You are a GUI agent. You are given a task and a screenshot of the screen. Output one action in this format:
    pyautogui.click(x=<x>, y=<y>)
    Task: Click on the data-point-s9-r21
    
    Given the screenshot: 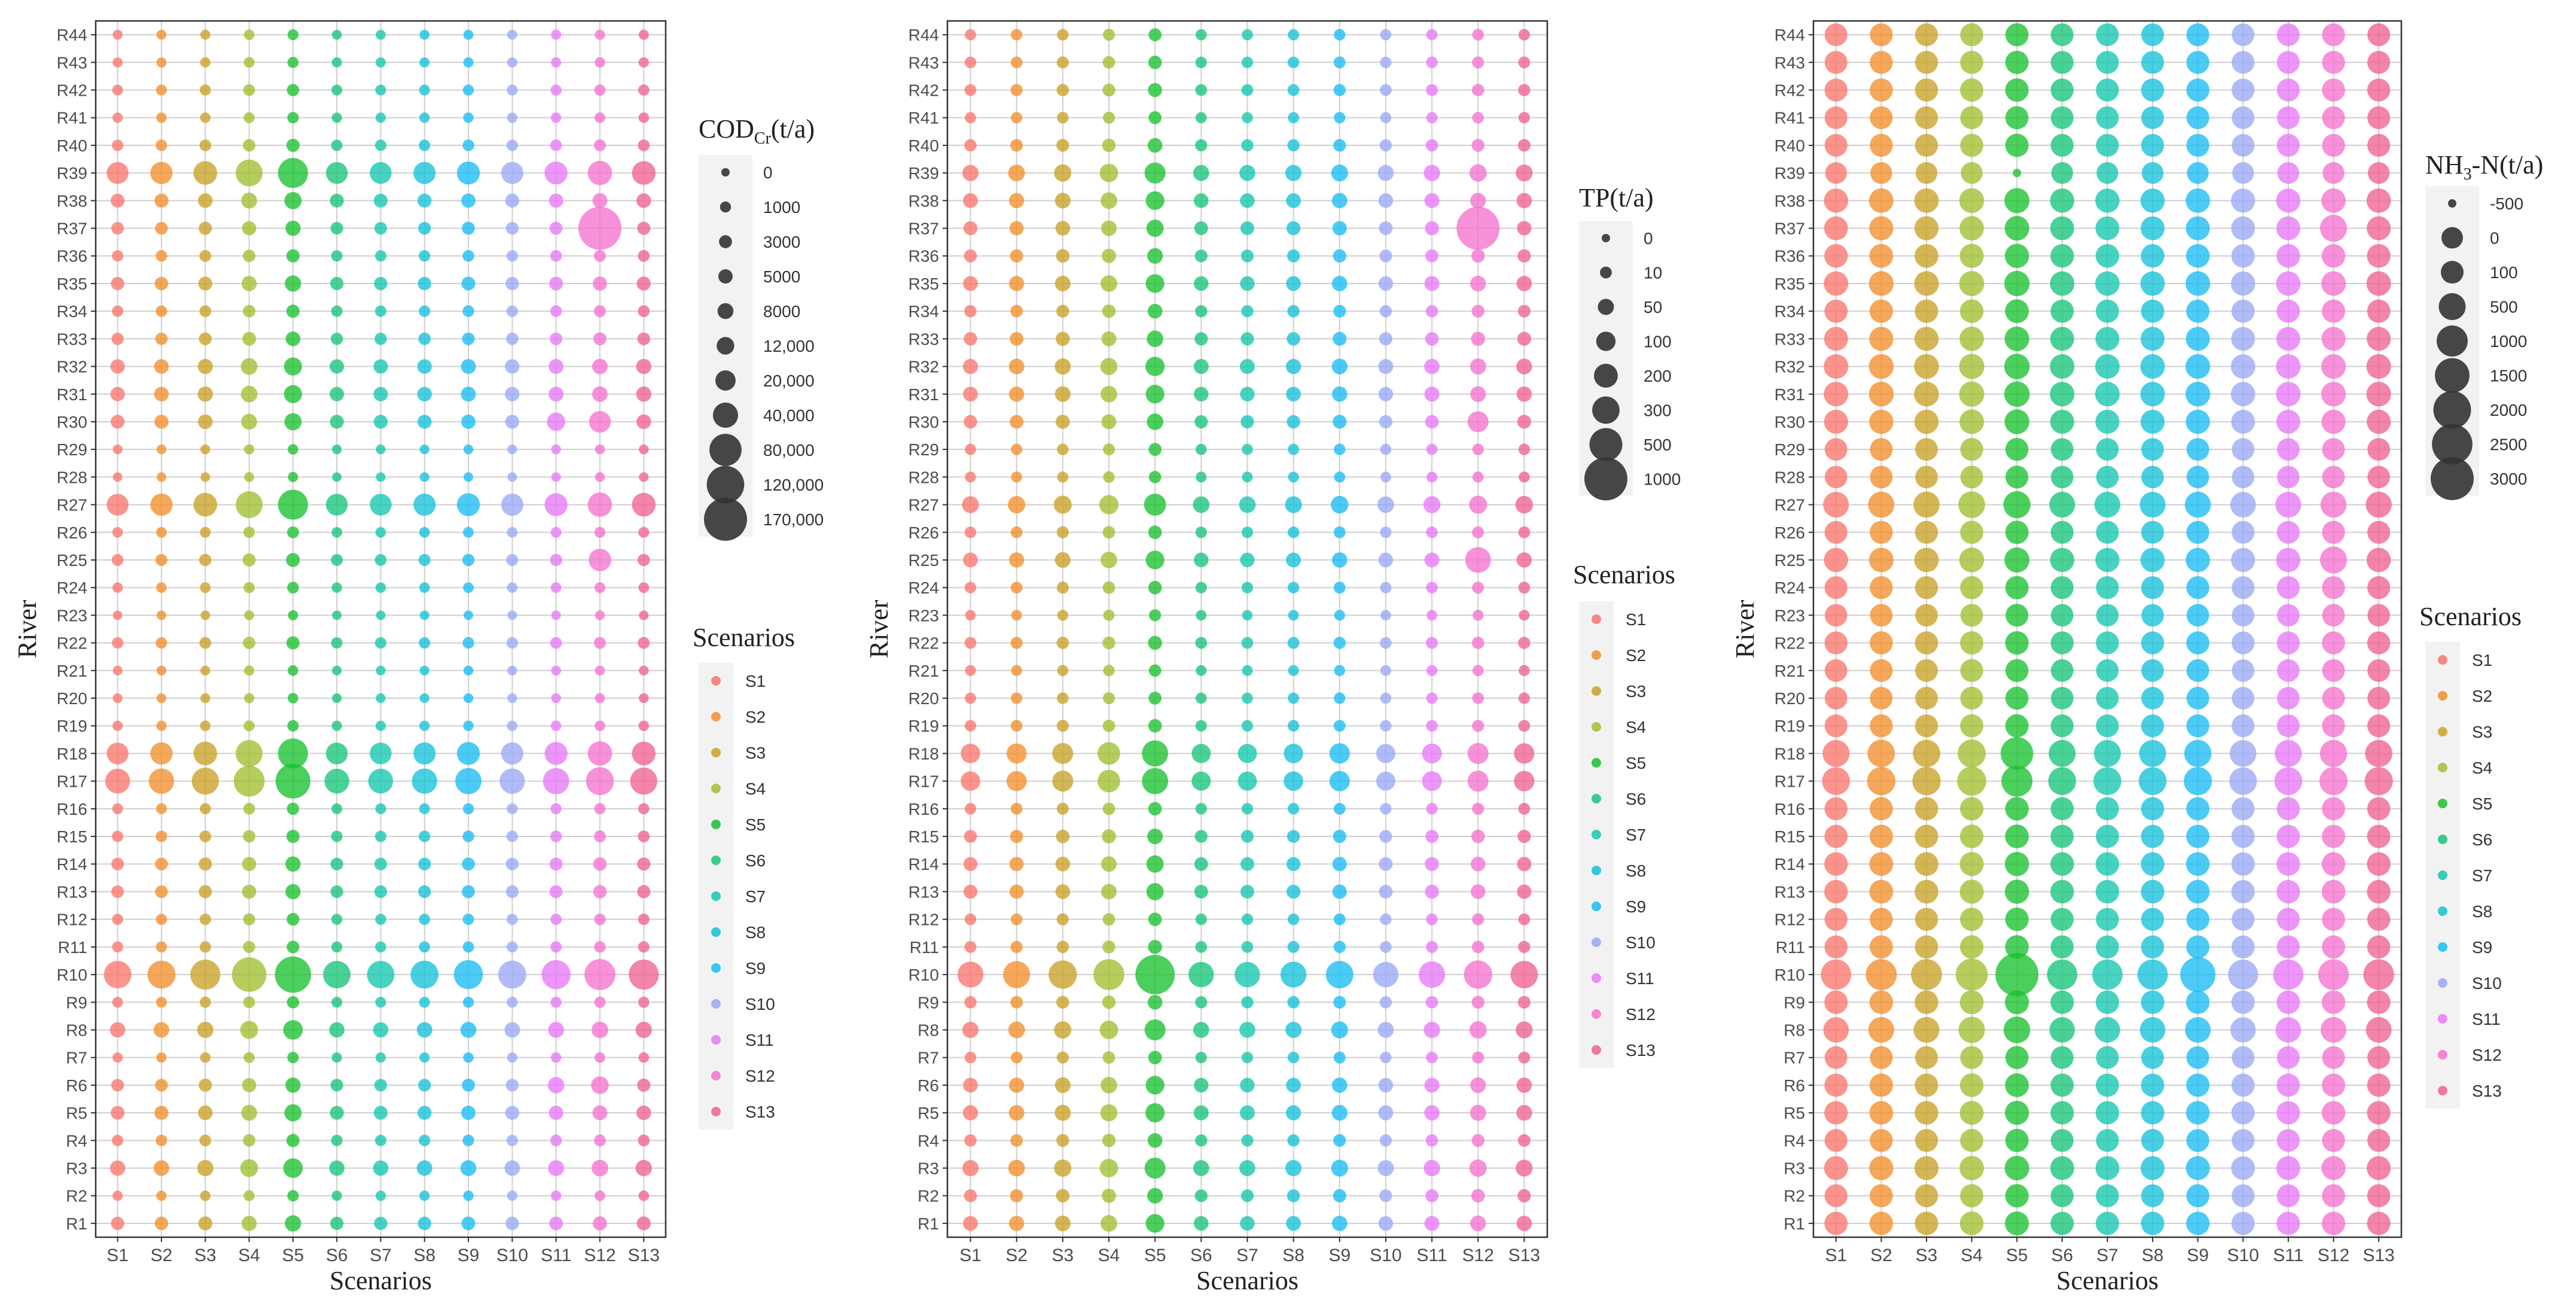 What is the action you would take?
    pyautogui.click(x=469, y=670)
    